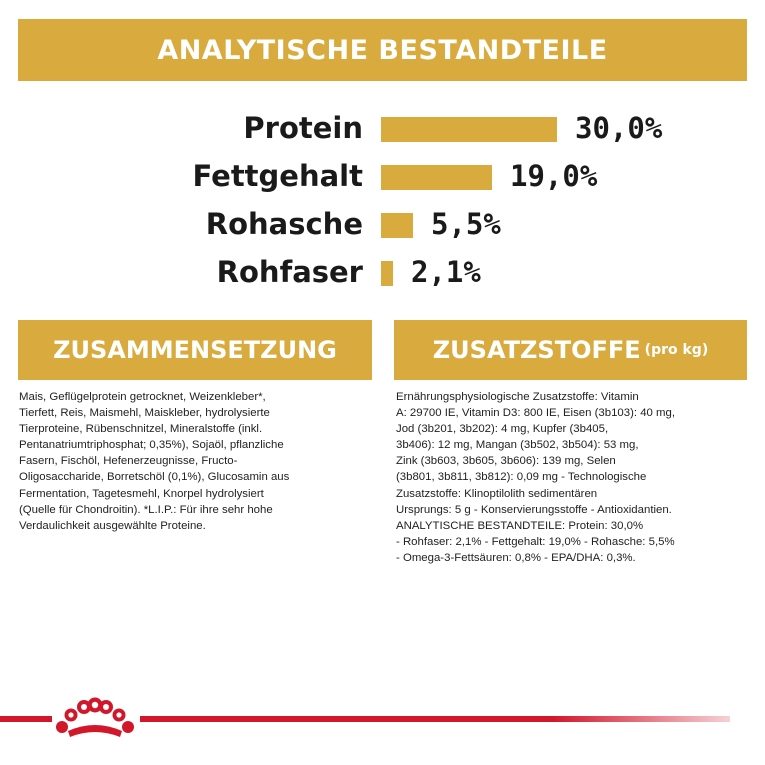  I want to click on nutrient-label: Fettgehalt, so click(277, 176).